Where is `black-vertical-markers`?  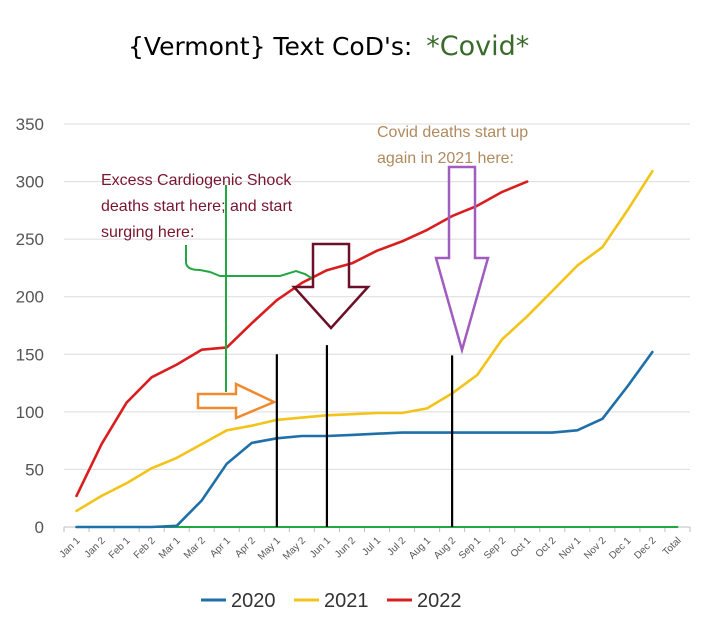
black-vertical-markers is located at coordinates (364, 436).